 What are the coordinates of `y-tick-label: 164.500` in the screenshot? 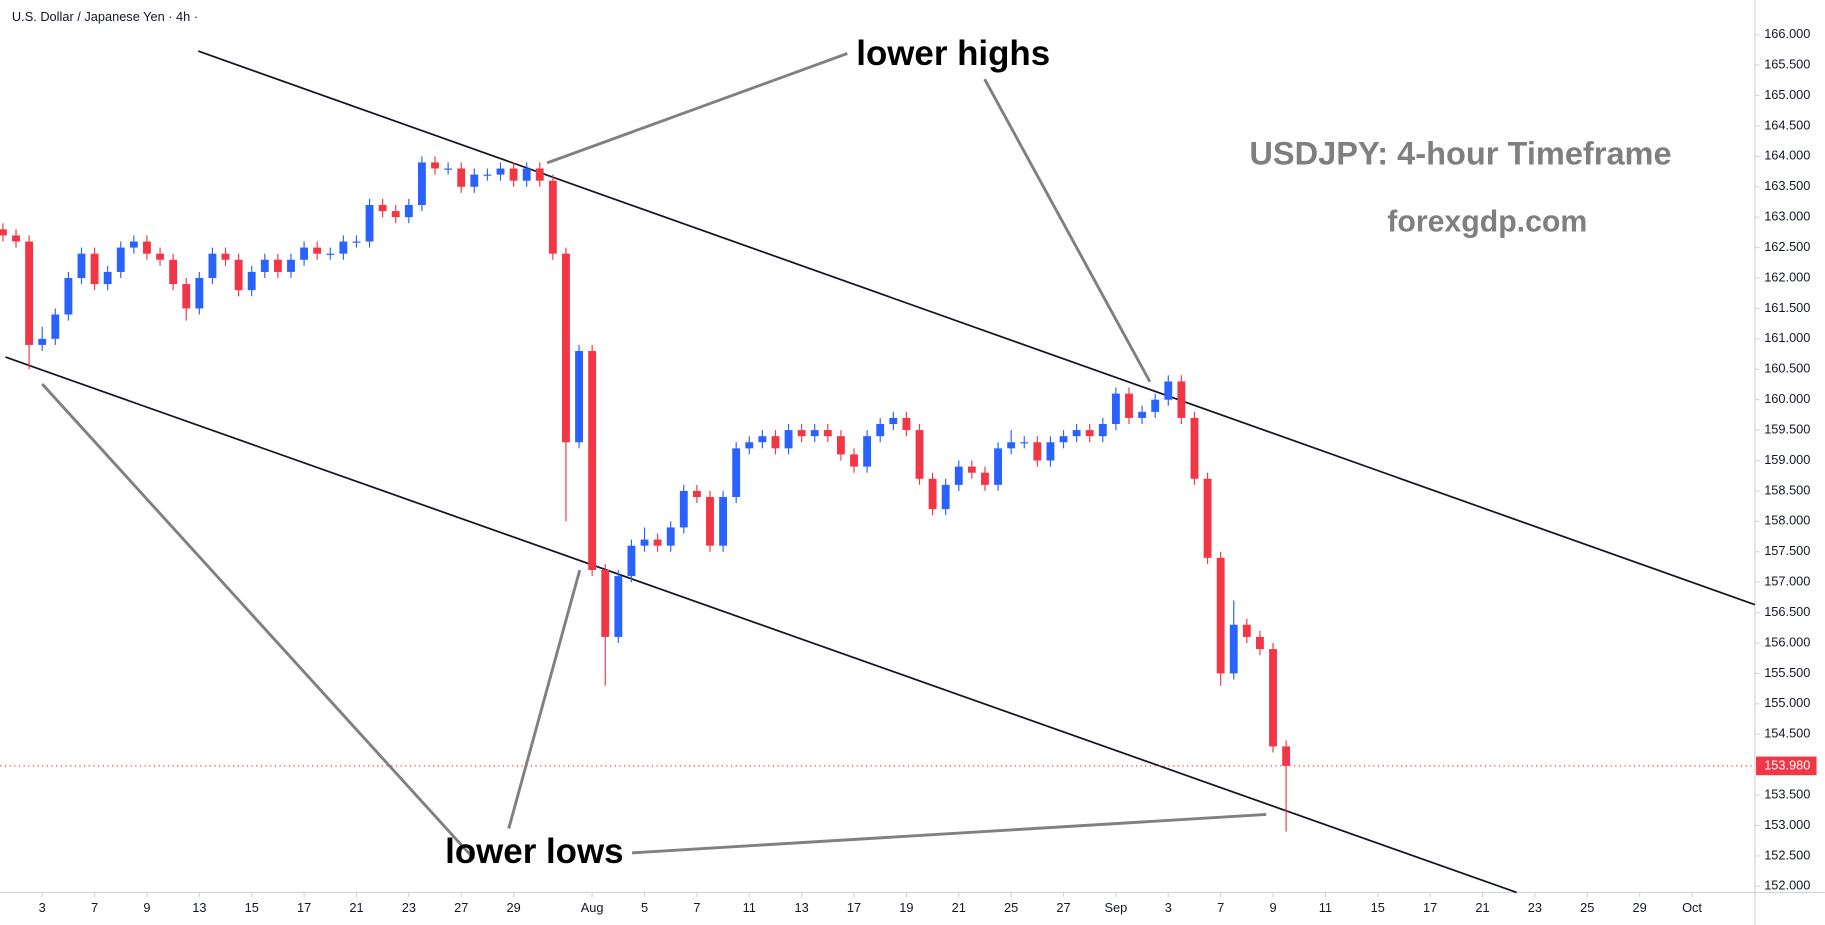 It's located at (1787, 124).